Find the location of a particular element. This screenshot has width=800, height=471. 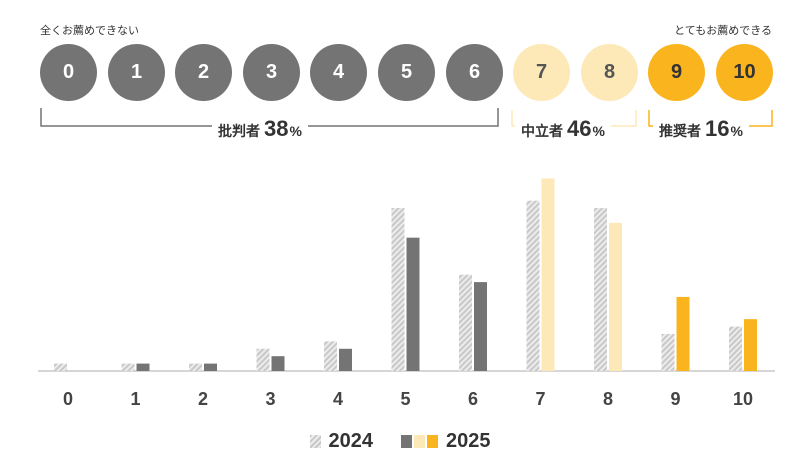

x-tick-label-1: 1 is located at coordinates (135, 399).